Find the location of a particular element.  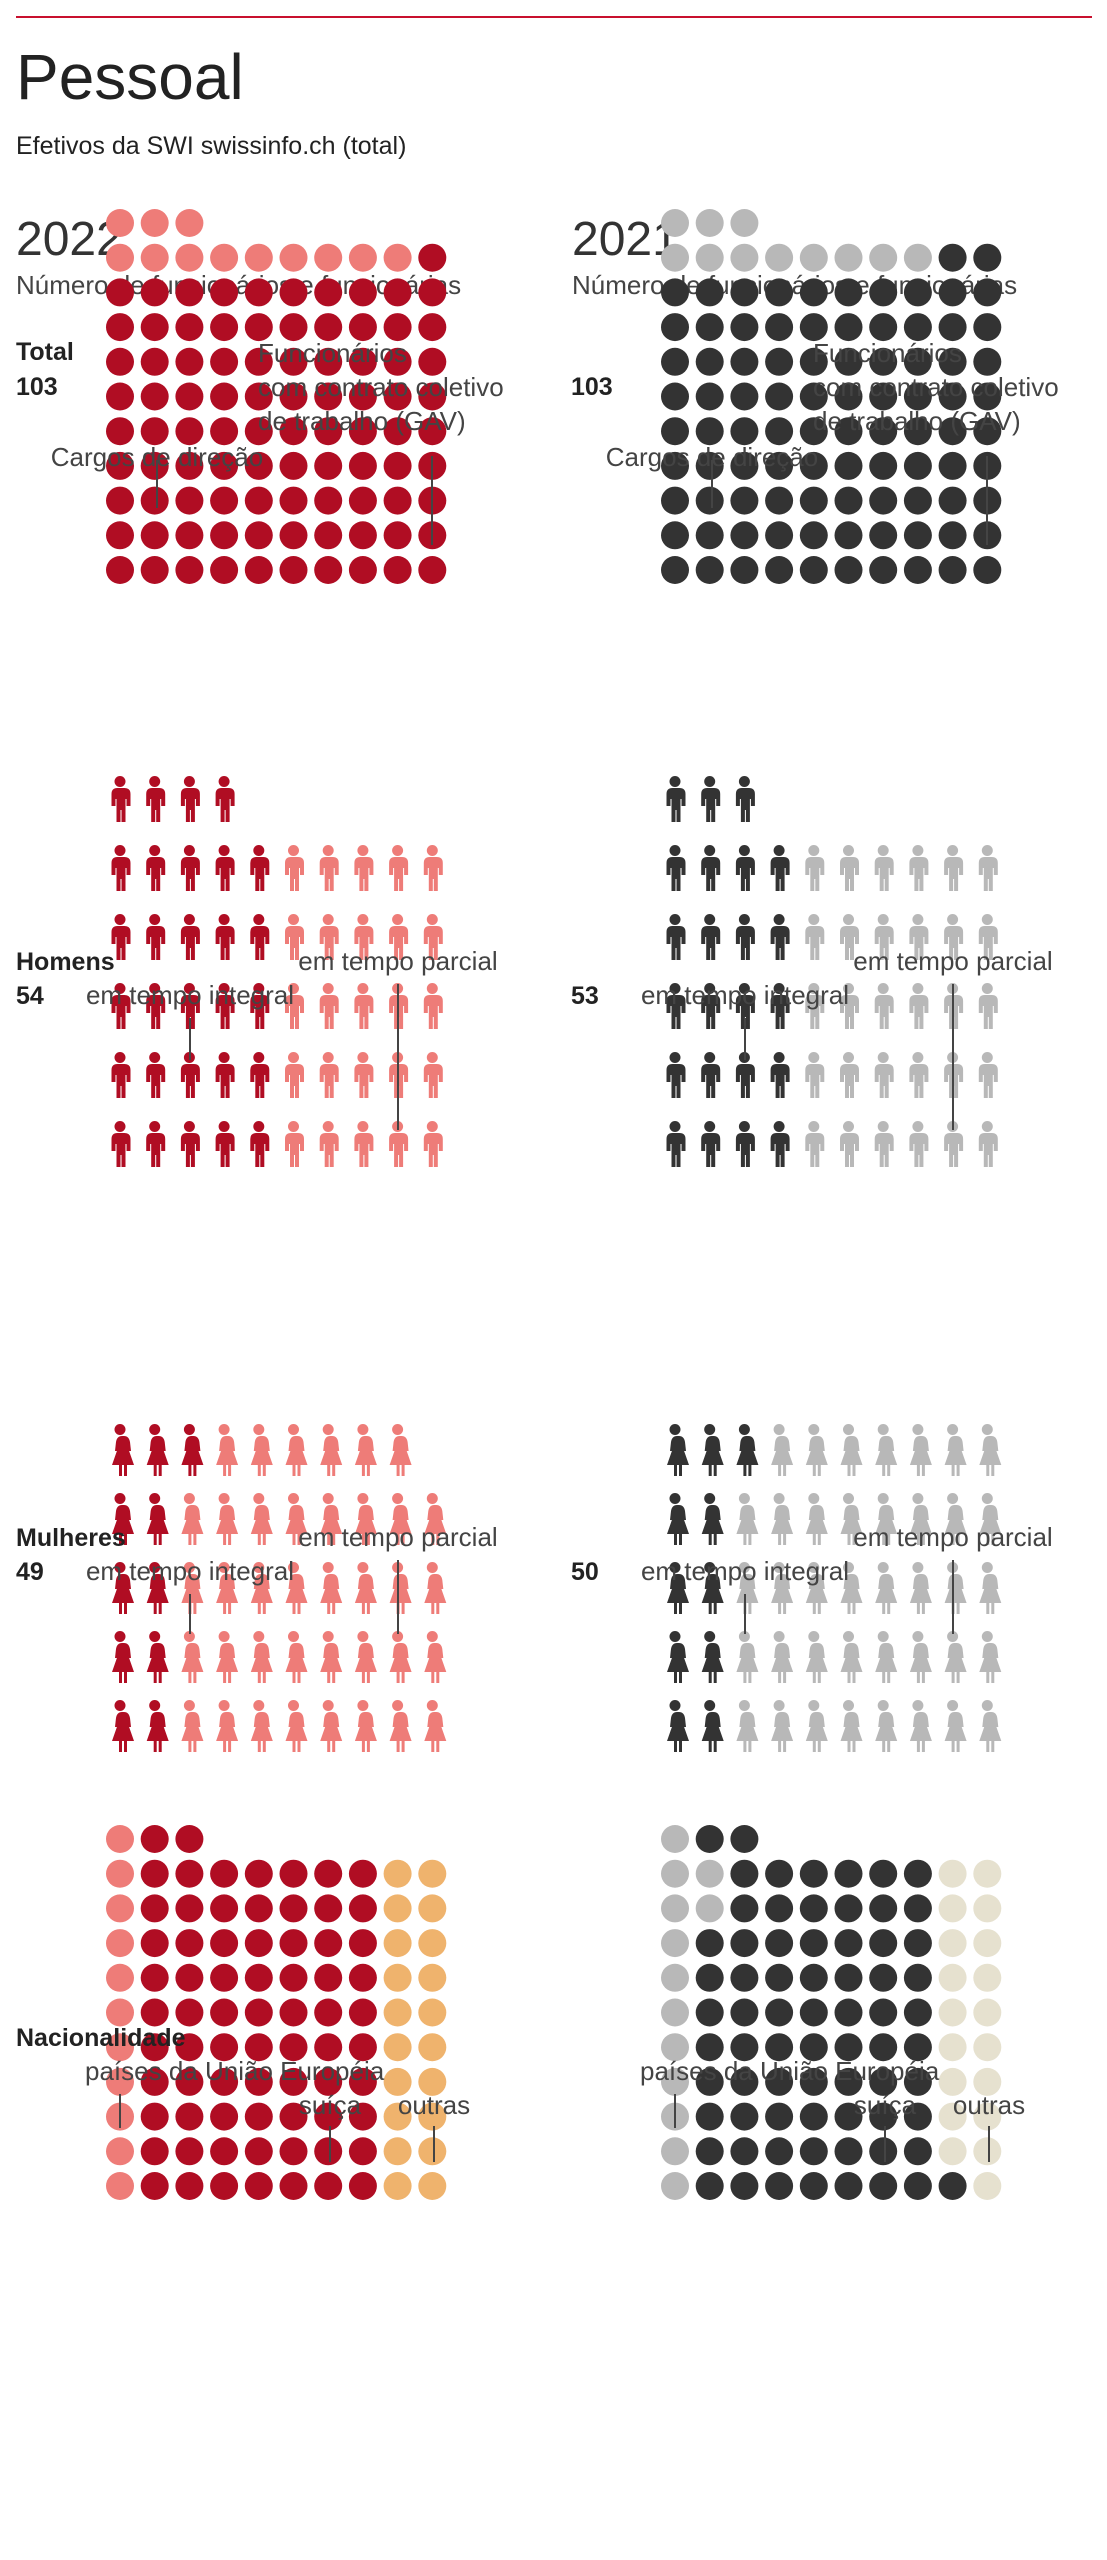

total-label-1: com contrato coletivo is located at coordinates (381, 387).